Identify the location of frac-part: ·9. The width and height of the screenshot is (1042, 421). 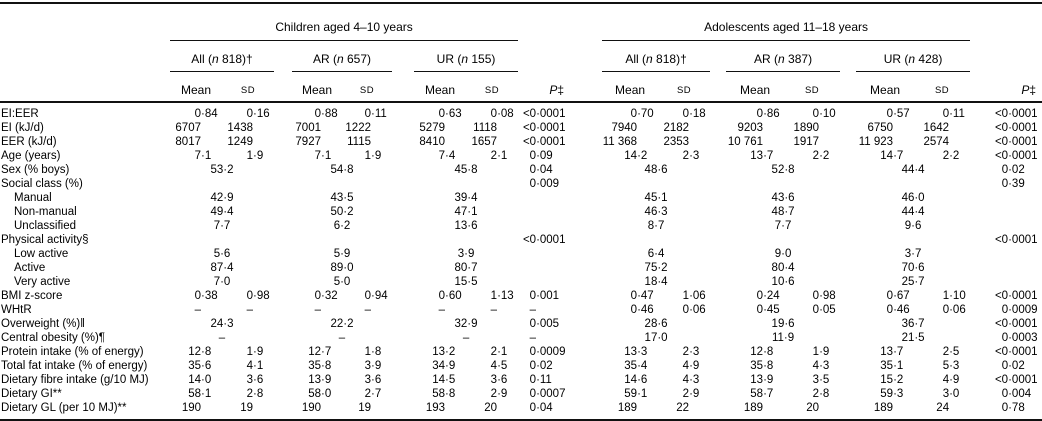
(376, 366).